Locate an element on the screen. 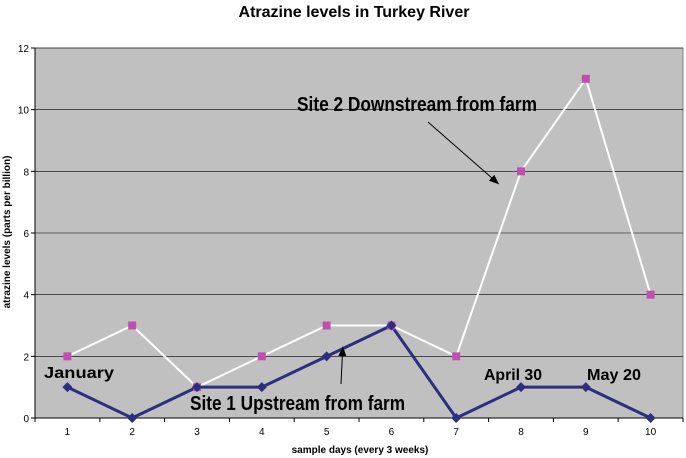 The image size is (686, 458). site1-annotation: Site 1 Upstream from farm is located at coordinates (297, 404).